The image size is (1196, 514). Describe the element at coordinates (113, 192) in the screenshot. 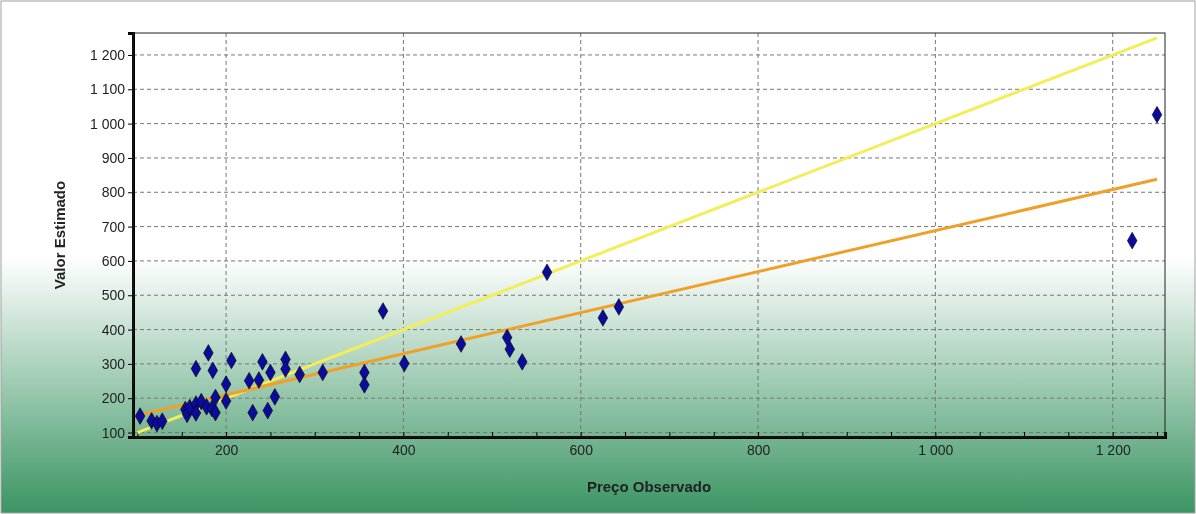

I see `y-tick-label: 800` at that location.